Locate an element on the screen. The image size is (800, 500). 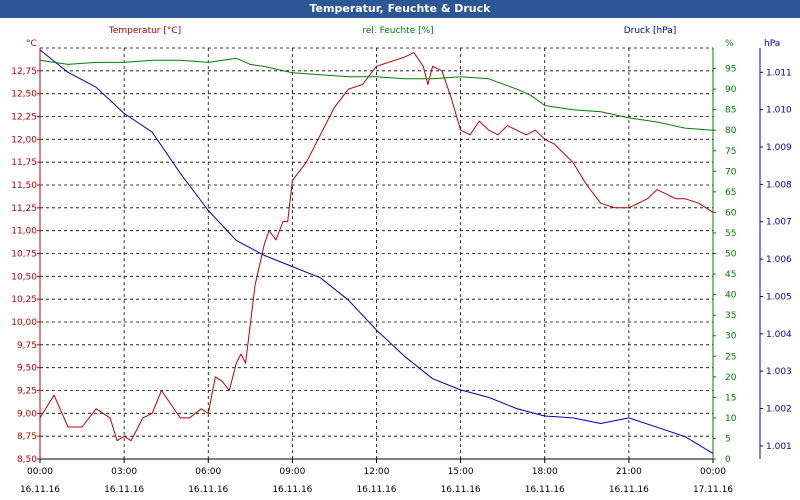
y-tick-label-press: 1.002 is located at coordinates (779, 410).